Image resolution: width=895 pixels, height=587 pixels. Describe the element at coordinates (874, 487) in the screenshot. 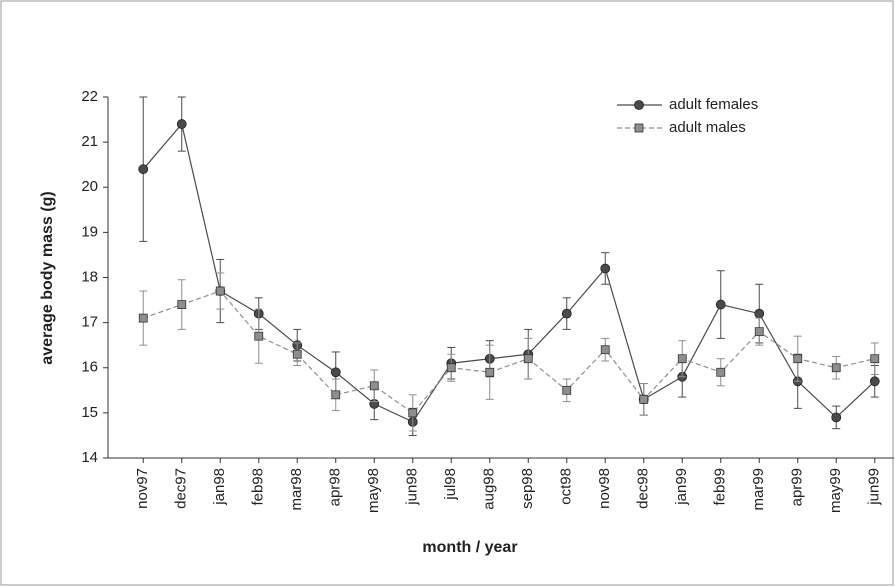

I see `x-tick-label: jun99` at that location.